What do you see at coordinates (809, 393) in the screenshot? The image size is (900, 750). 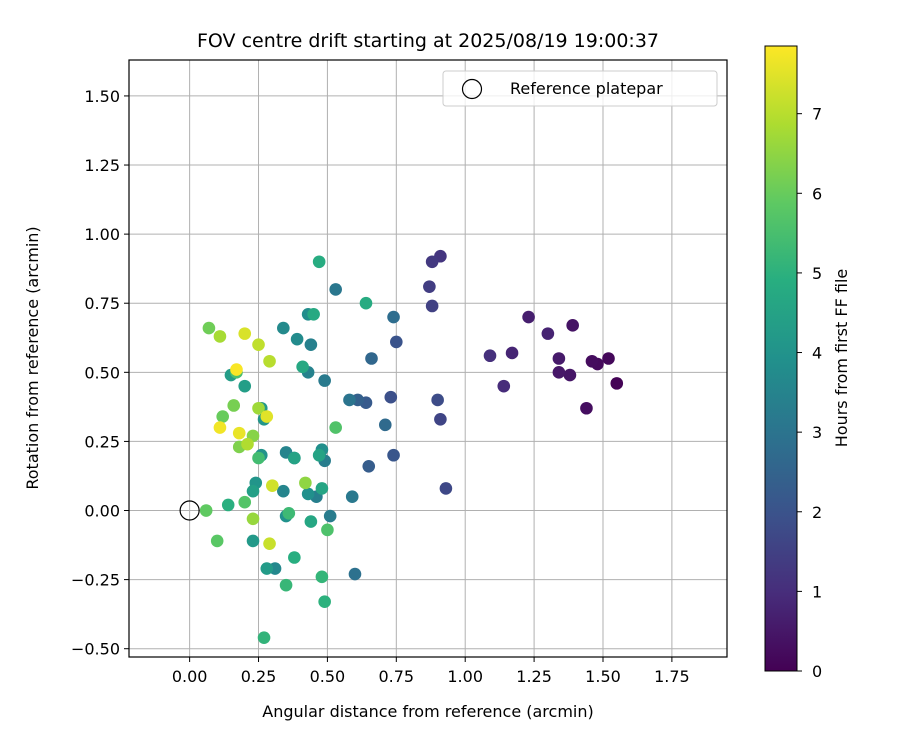 I see `colorbar-ticks: 0 1 2 3 4 5 6 7` at bounding box center [809, 393].